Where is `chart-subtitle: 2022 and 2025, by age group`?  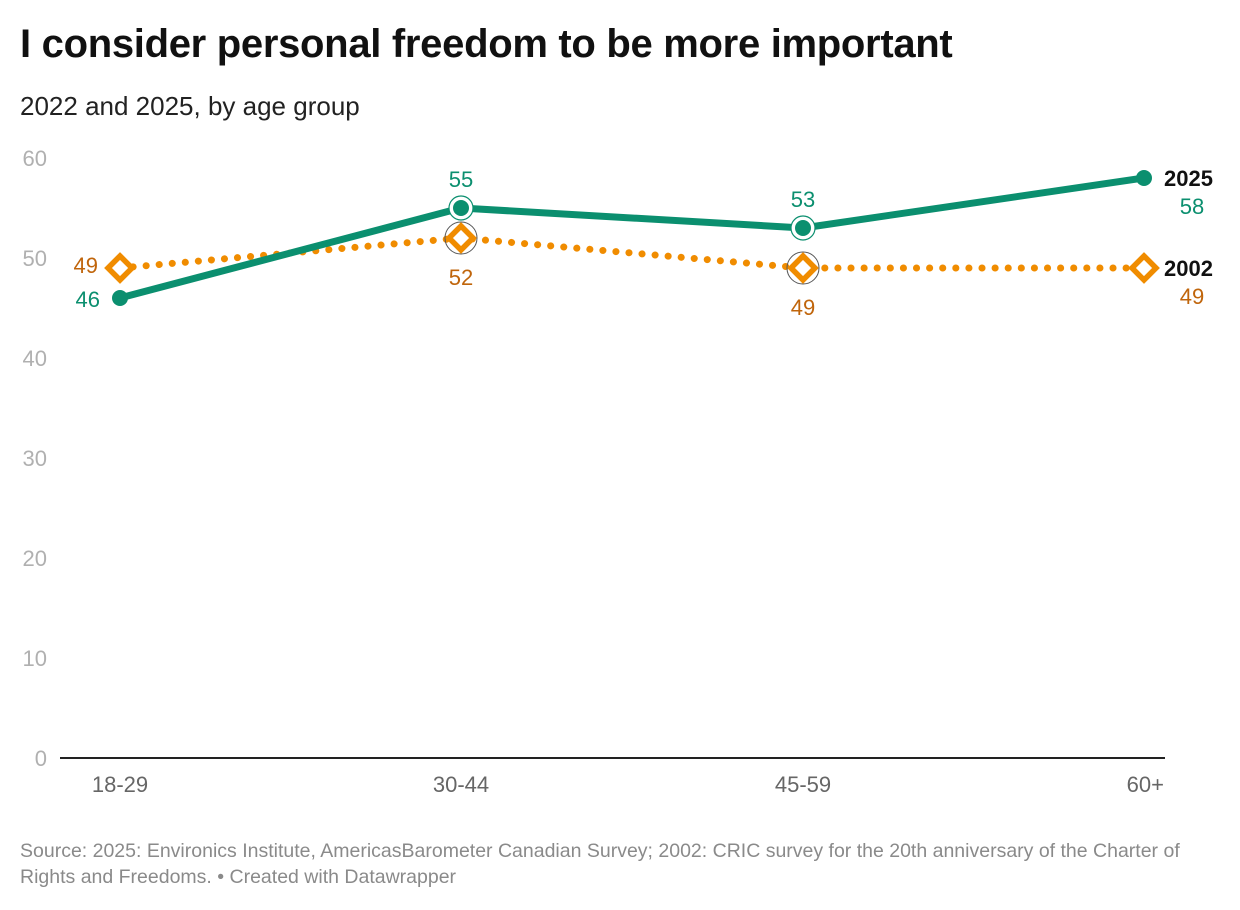
chart-subtitle: 2022 and 2025, by age group is located at coordinates (190, 106).